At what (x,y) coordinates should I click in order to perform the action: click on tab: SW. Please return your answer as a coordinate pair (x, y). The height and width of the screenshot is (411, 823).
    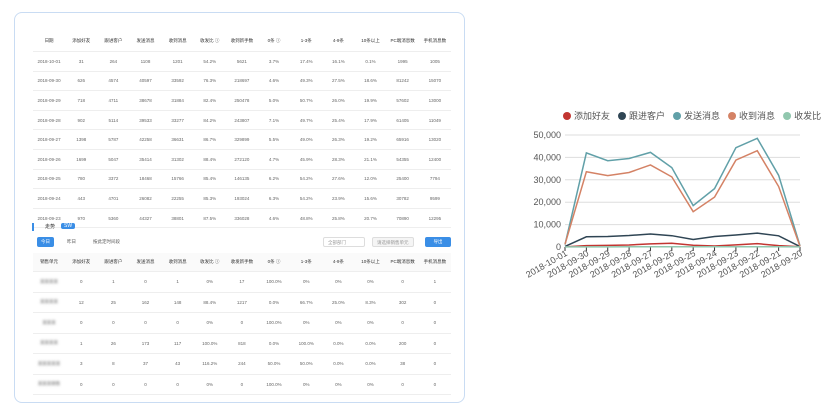
    Looking at the image, I should click on (68, 226).